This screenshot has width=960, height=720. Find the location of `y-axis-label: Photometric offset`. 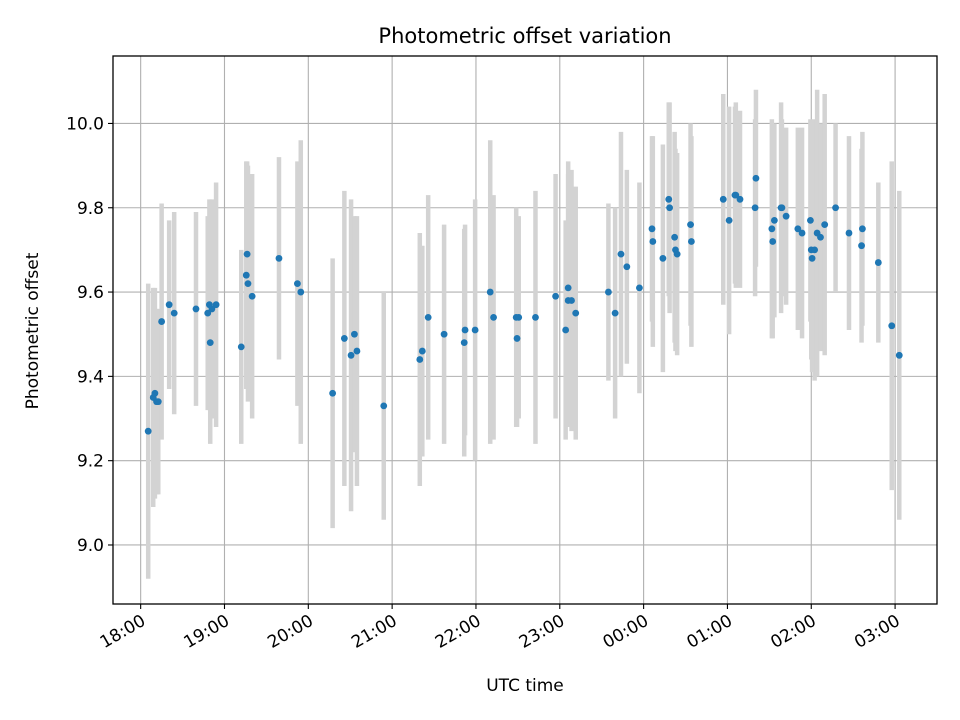

y-axis-label: Photometric offset is located at coordinates (33, 330).